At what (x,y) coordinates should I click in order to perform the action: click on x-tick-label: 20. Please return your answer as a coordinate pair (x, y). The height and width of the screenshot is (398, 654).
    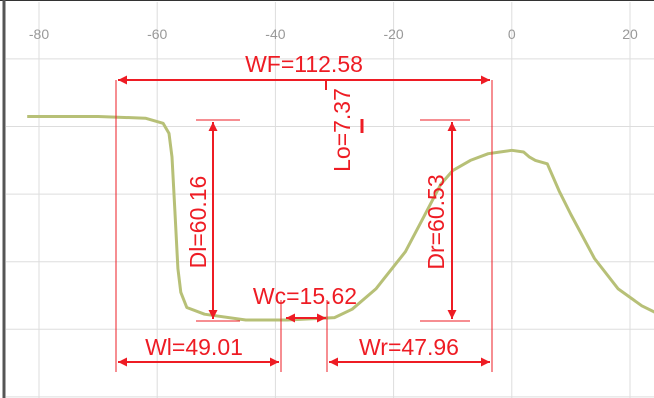
    Looking at the image, I should click on (630, 34).